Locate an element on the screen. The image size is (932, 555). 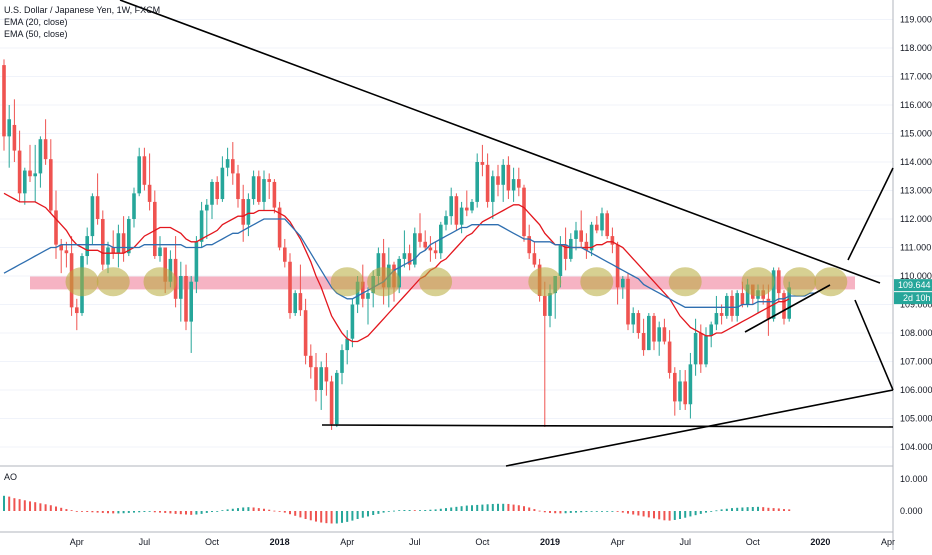
countdown-badge is located at coordinates (913, 298).